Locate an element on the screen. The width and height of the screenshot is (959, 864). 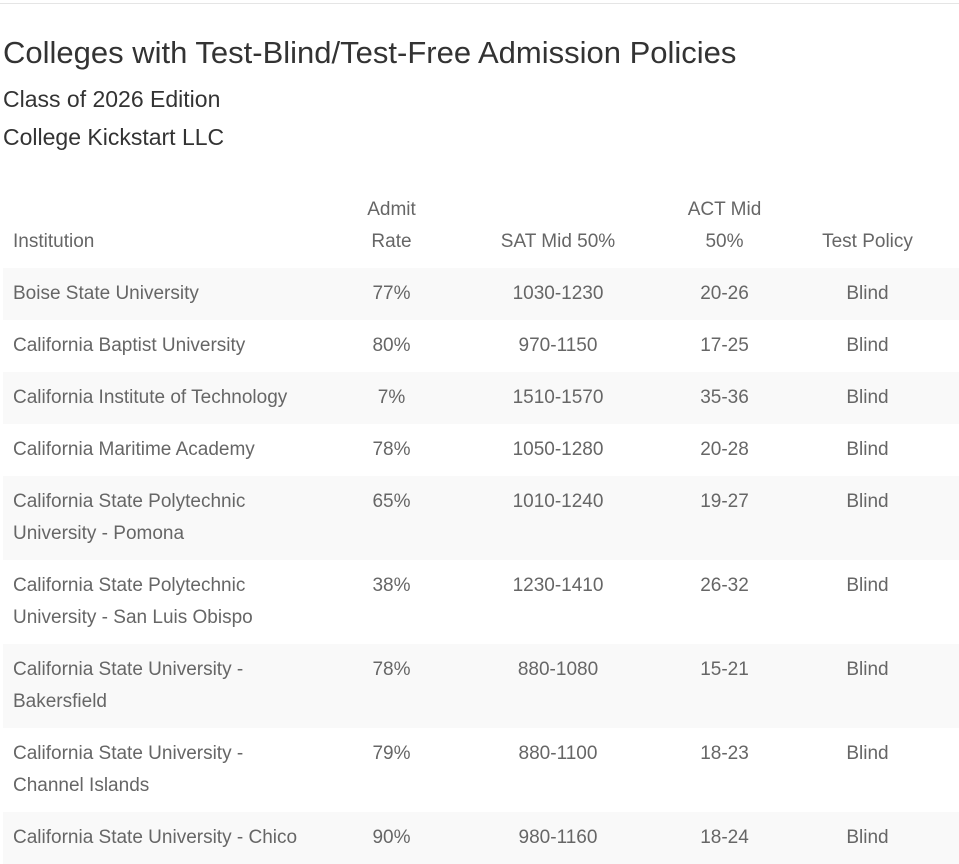
sat-cell: 1510-1570 is located at coordinates (558, 397).